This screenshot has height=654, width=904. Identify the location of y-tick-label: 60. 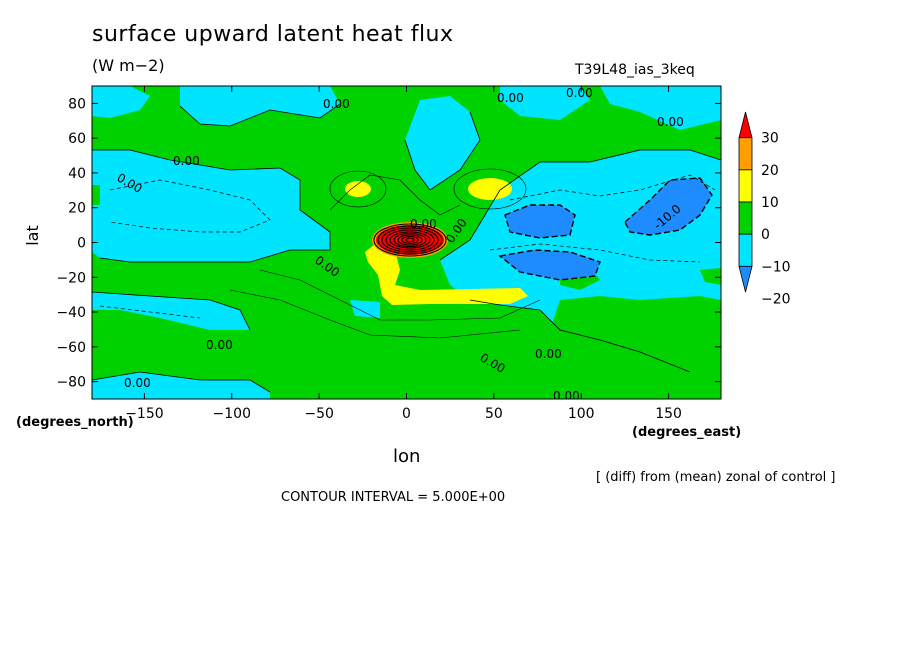
(77, 139).